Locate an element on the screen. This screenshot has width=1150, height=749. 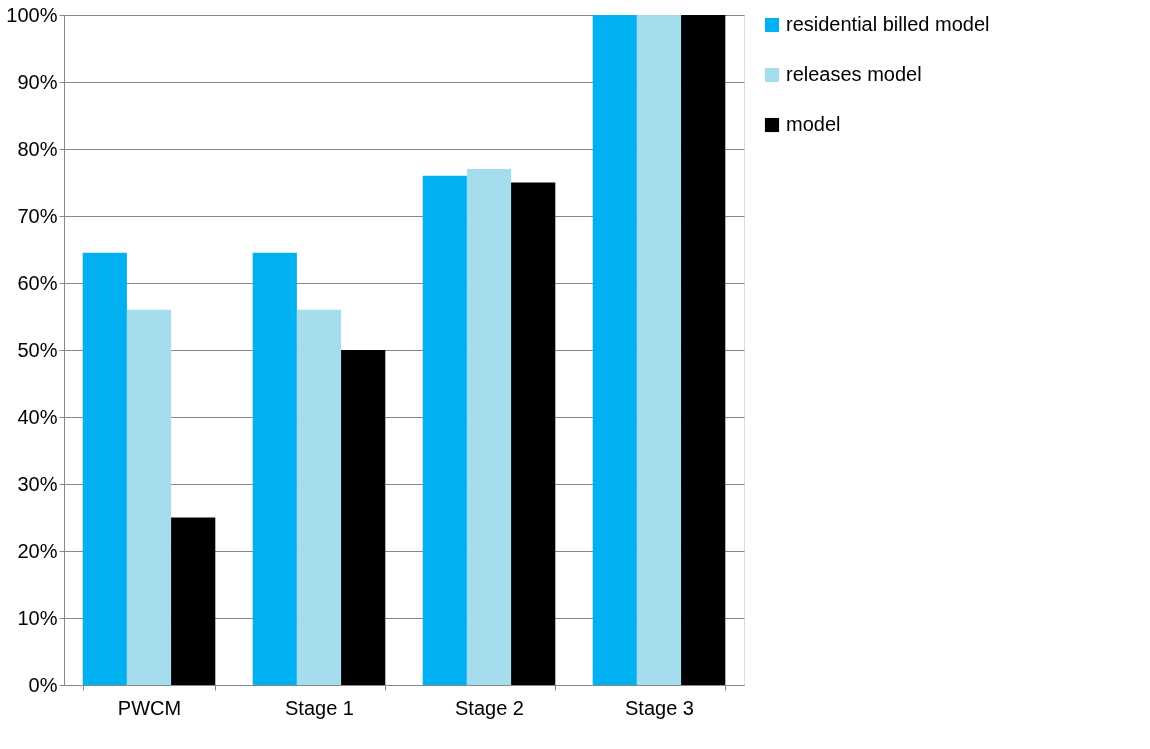
y-tick-label: 60% is located at coordinates (37, 282).